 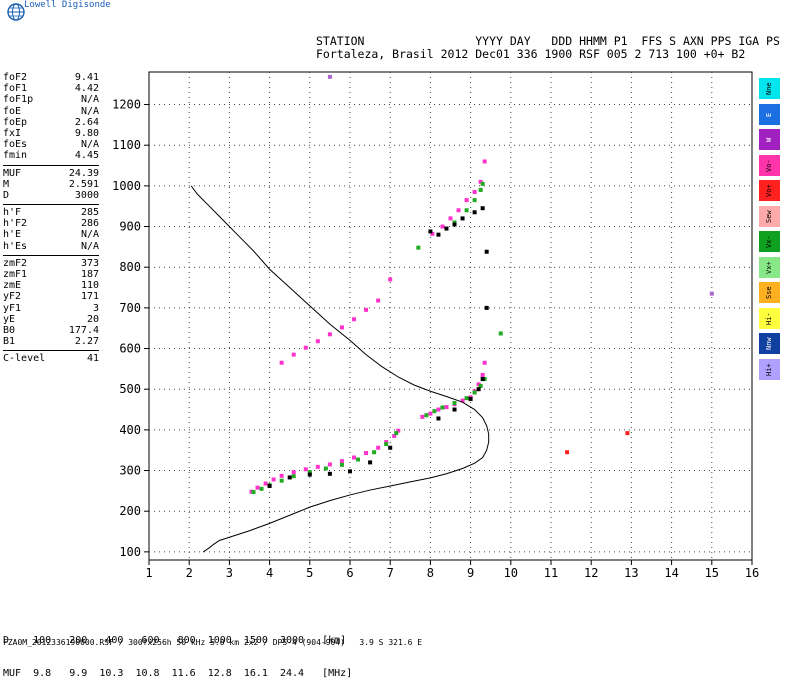 What do you see at coordinates (511, 573) in the screenshot?
I see `x-tick-label: 10` at bounding box center [511, 573].